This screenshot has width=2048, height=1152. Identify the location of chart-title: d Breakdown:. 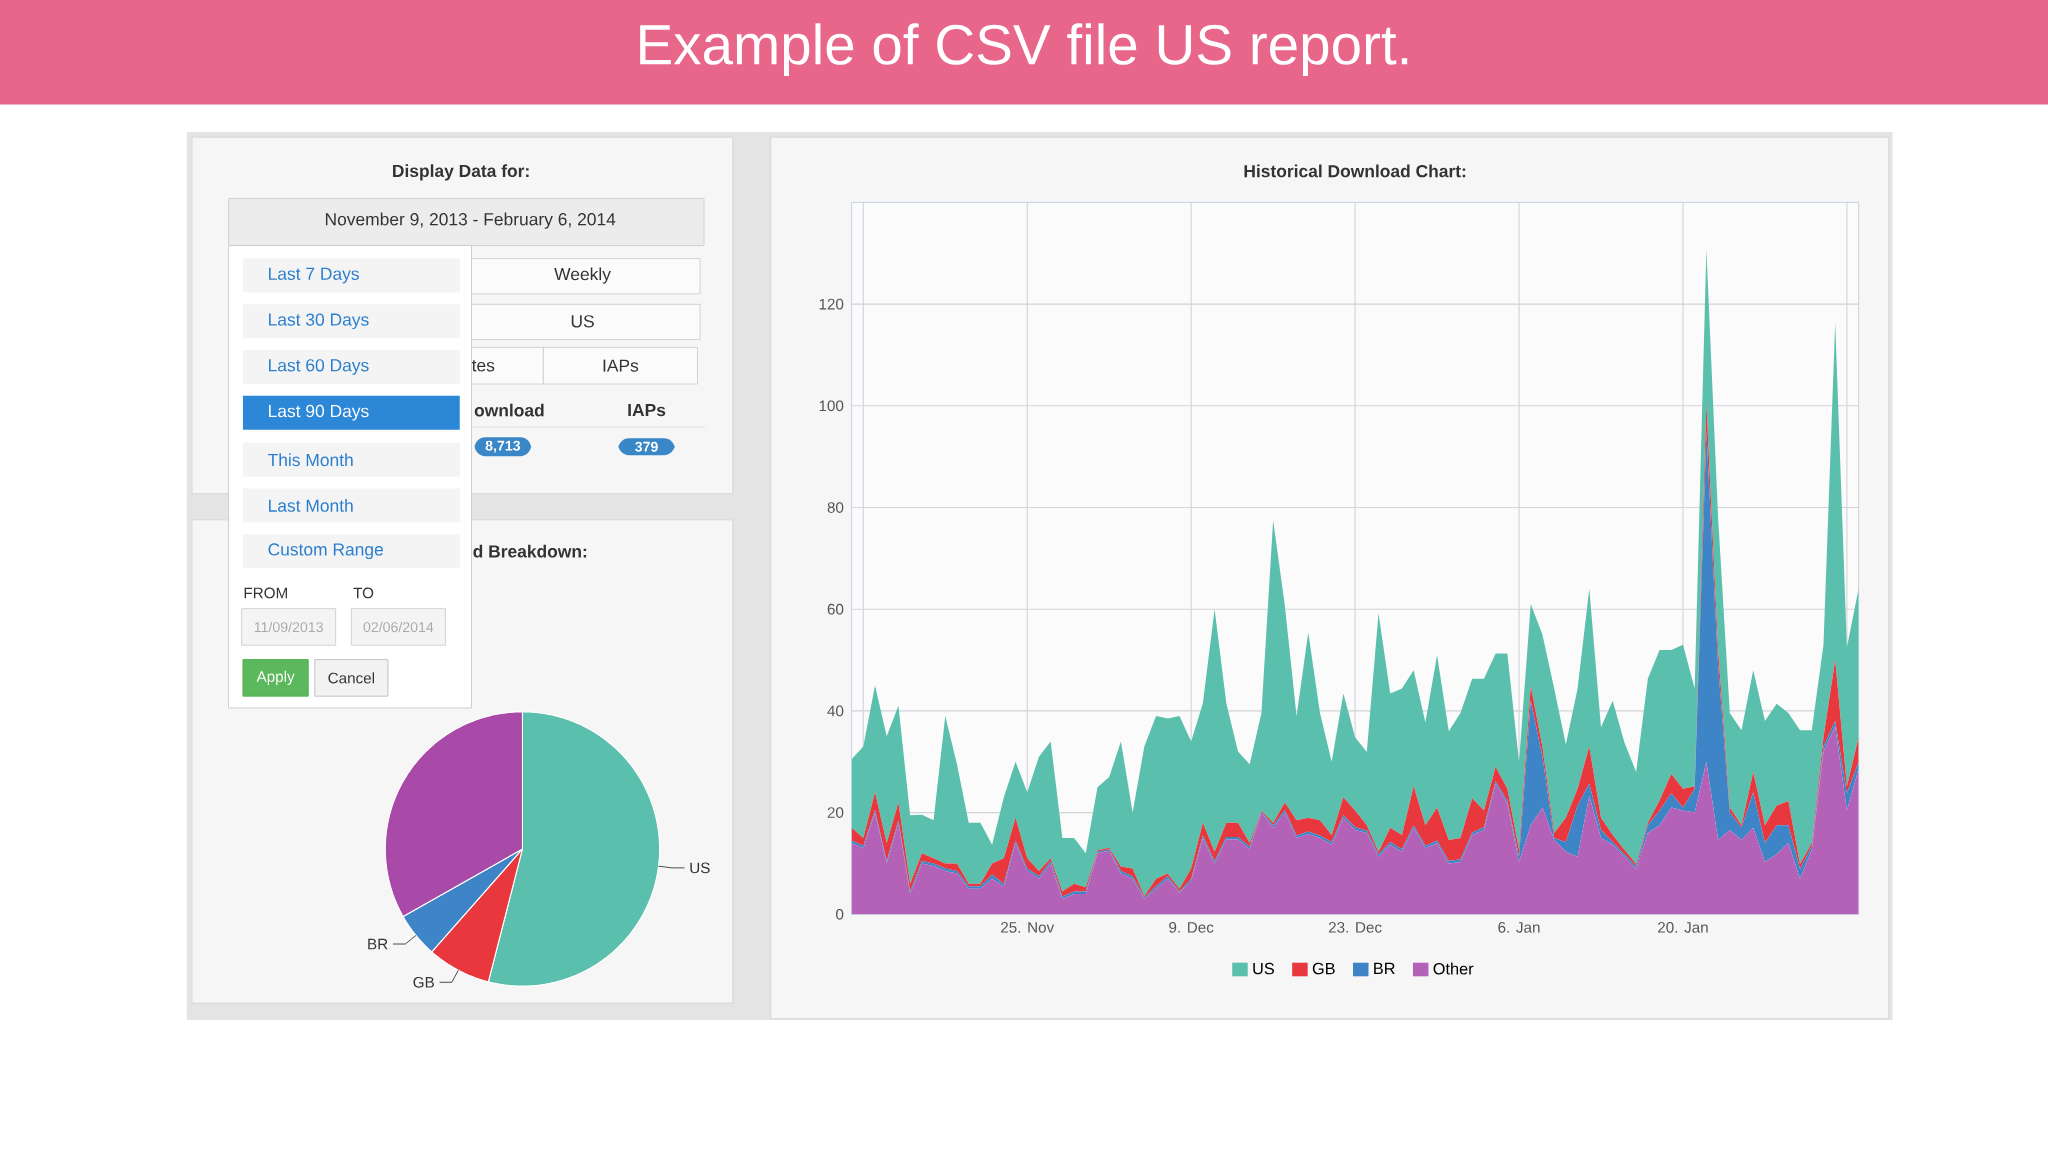
(530, 551).